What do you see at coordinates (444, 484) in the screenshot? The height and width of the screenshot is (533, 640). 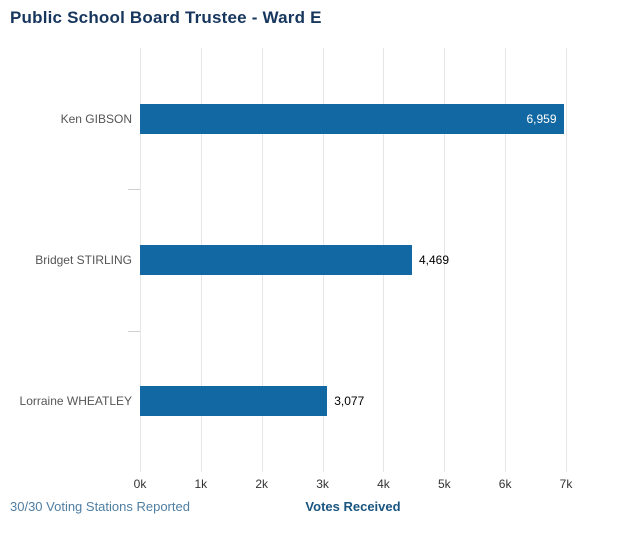 I see `x-tick-label: 5k` at bounding box center [444, 484].